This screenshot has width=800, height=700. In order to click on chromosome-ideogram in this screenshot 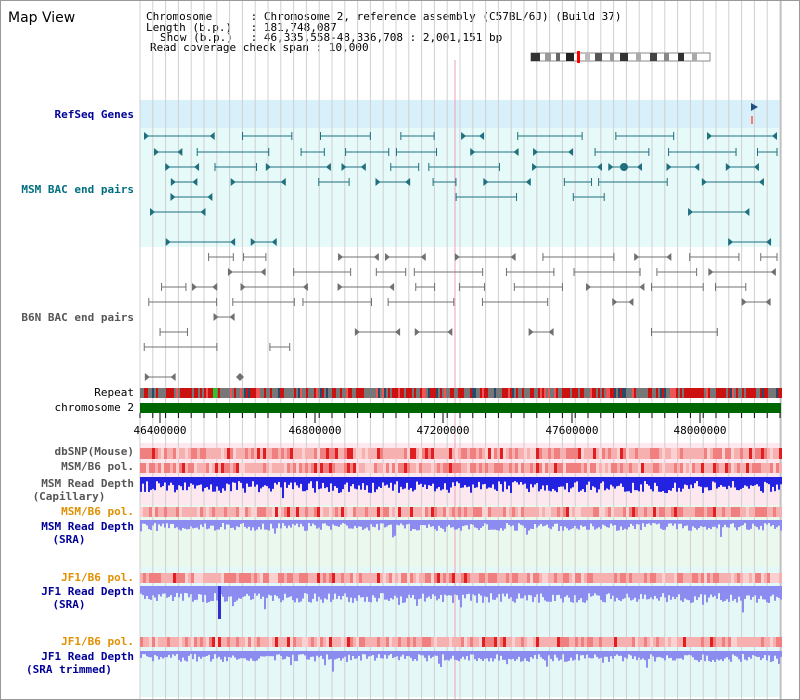, I will do `click(620, 57)`.